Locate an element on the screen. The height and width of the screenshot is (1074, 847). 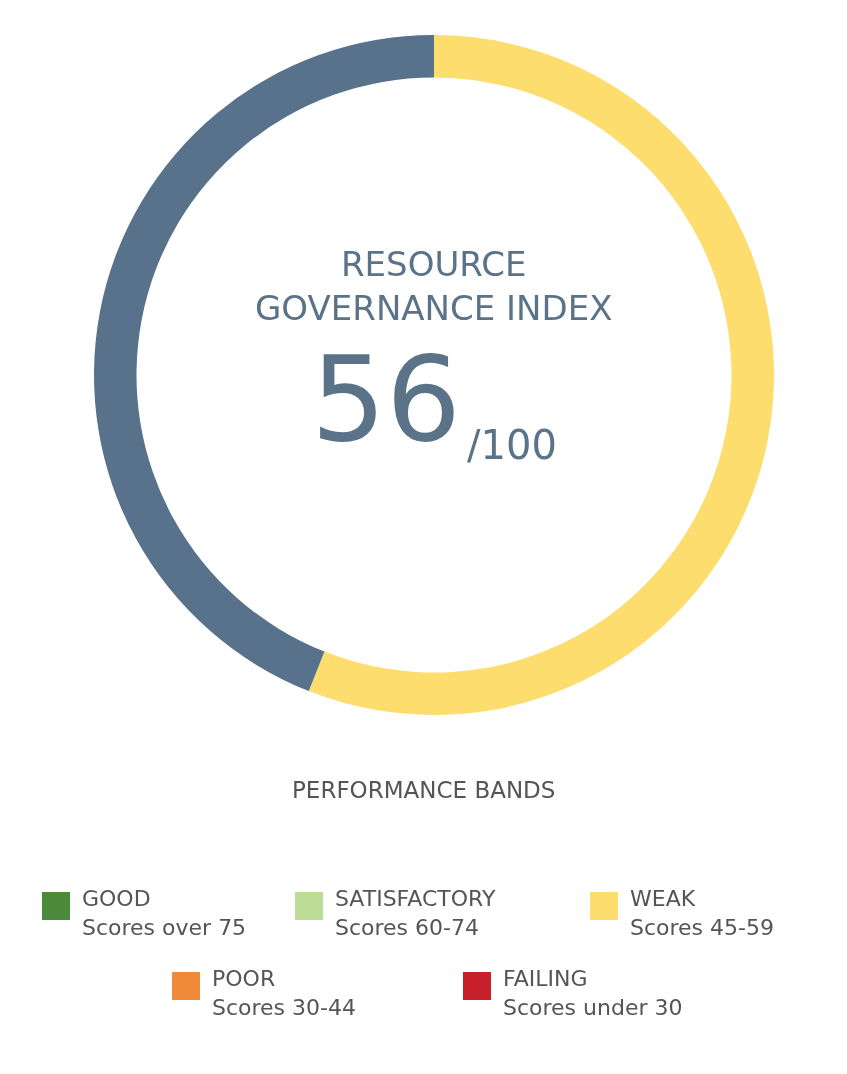
legend-label: SATISFACTORY Scores 60-74 is located at coordinates (415, 913).